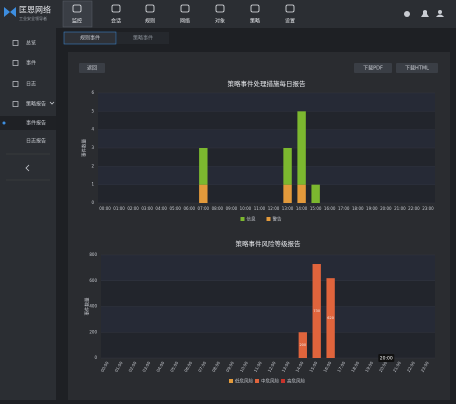 This screenshot has height=404, width=456. What do you see at coordinates (93, 306) in the screenshot?
I see `y-tick-label: 400` at bounding box center [93, 306].